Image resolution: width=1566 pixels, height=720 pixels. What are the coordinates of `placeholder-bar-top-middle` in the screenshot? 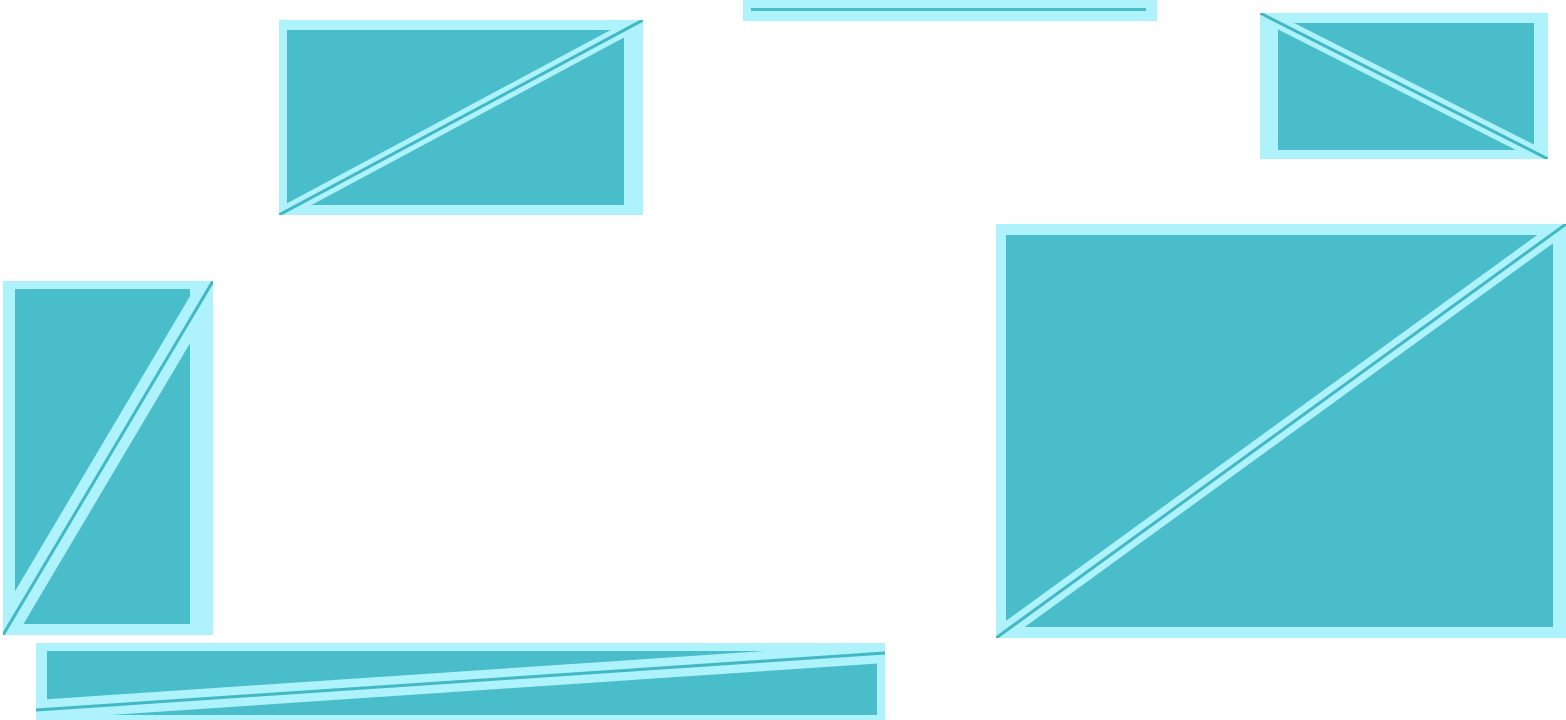 It's located at (950, 10).